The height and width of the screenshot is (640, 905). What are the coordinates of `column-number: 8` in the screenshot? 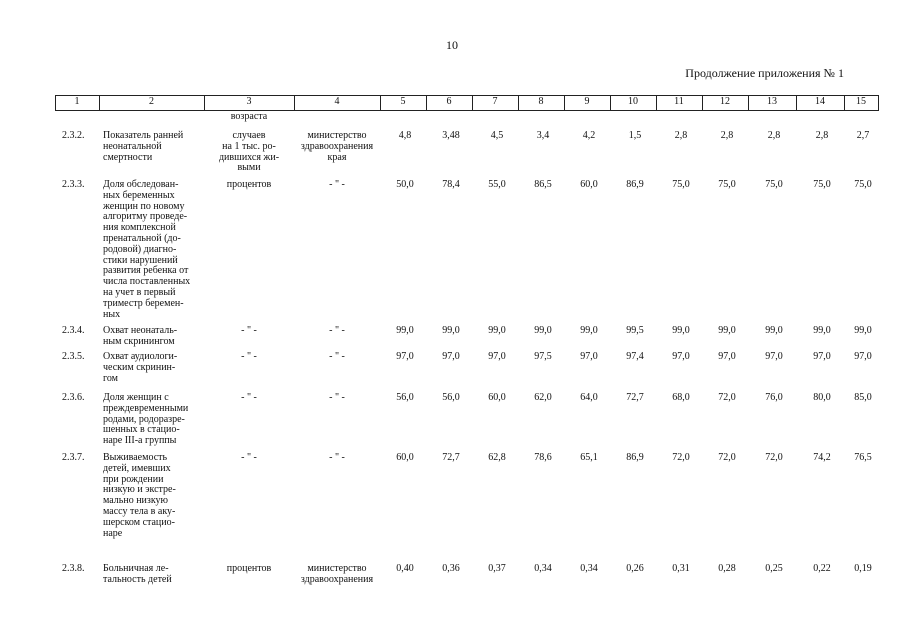 It's located at (541, 101).